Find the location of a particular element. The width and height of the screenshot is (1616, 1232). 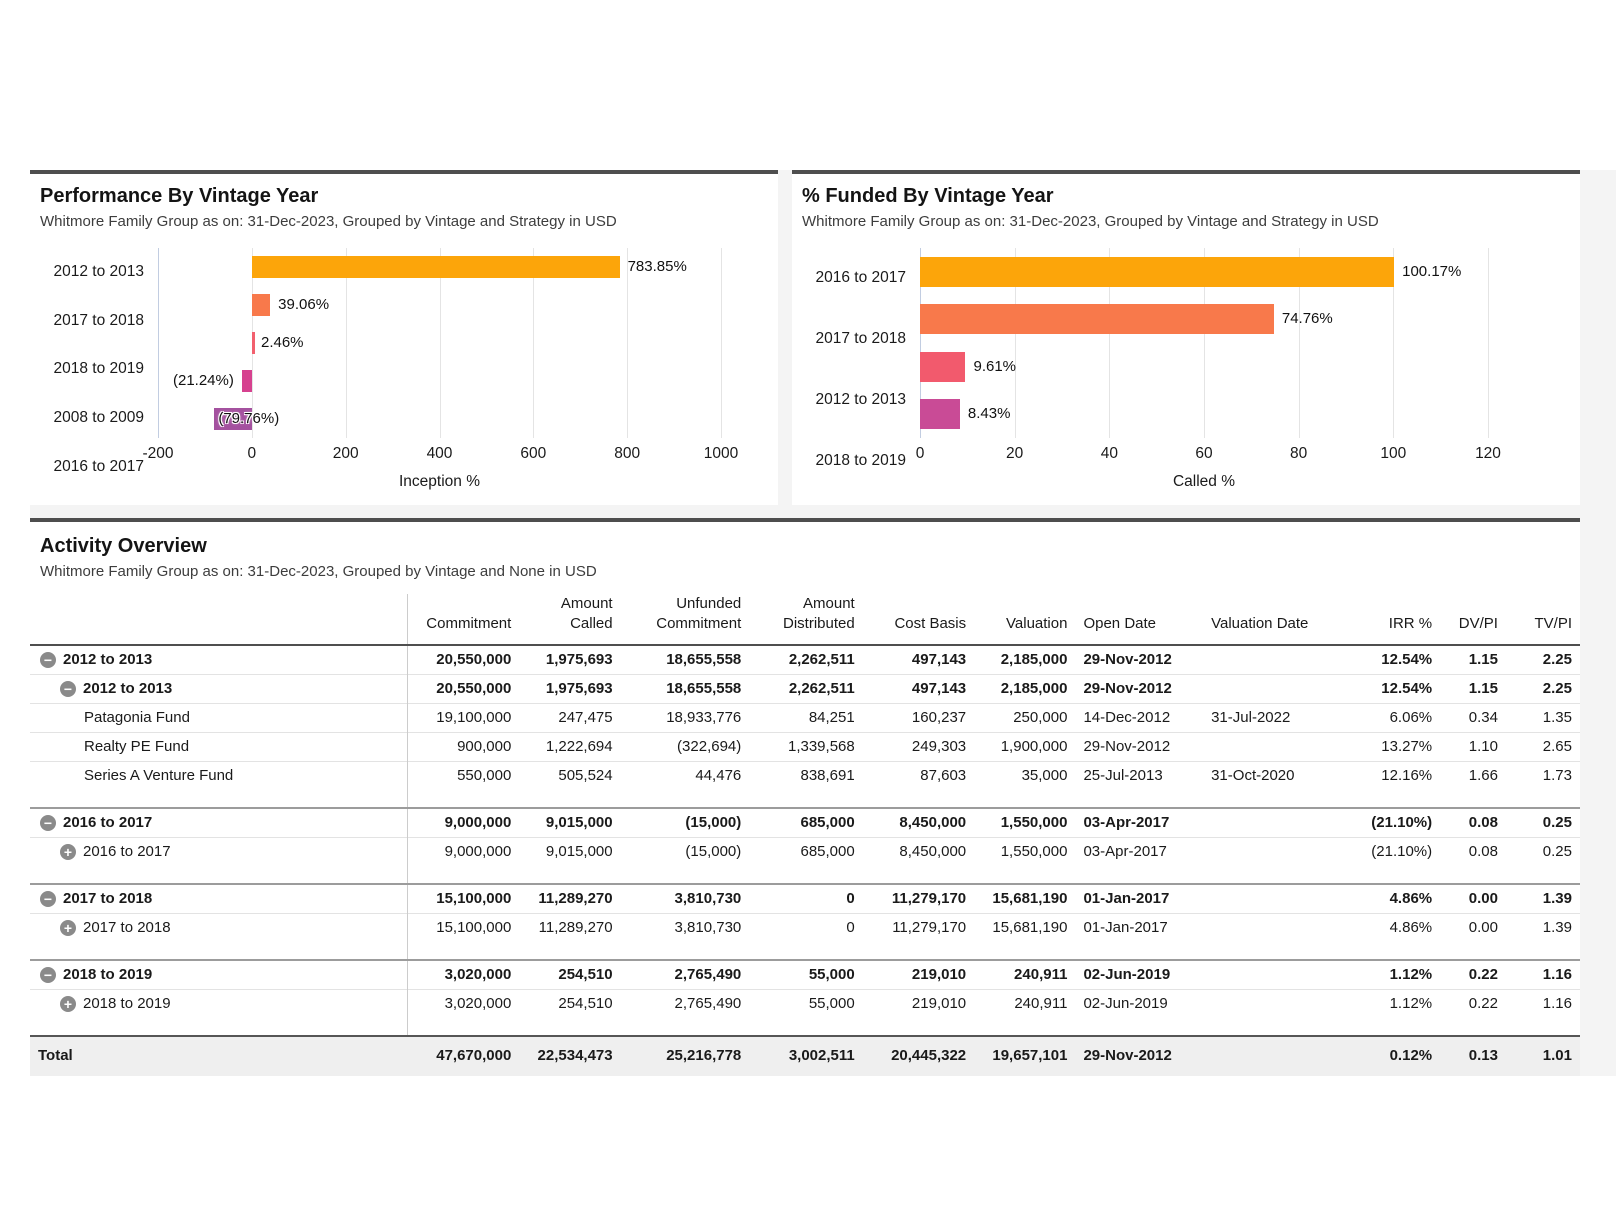

cell-cost-basis: 11,279,170 is located at coordinates (918, 936).